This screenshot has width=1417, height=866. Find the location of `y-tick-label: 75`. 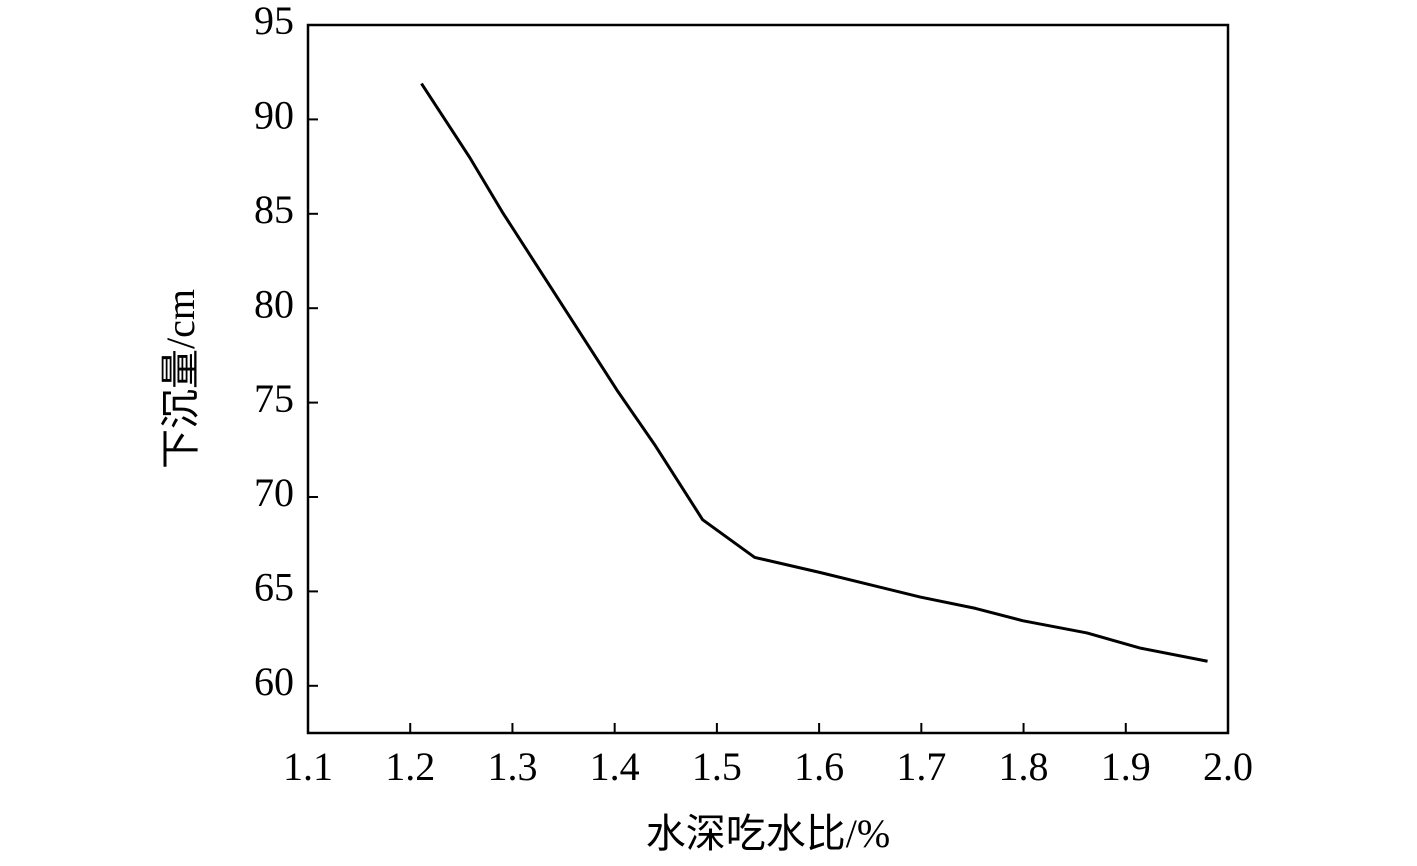

y-tick-label: 75 is located at coordinates (274, 398).